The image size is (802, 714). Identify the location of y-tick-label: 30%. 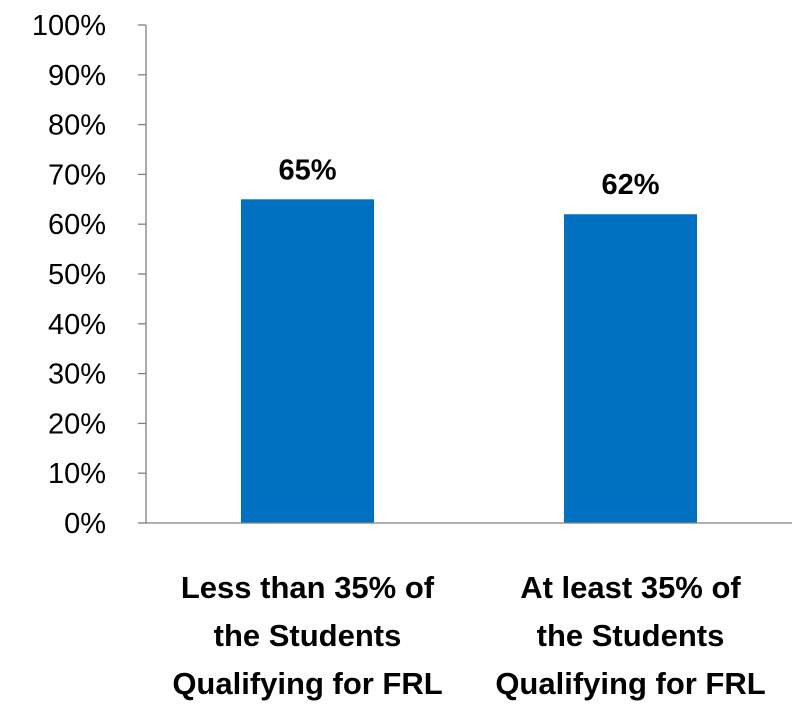
(77, 375).